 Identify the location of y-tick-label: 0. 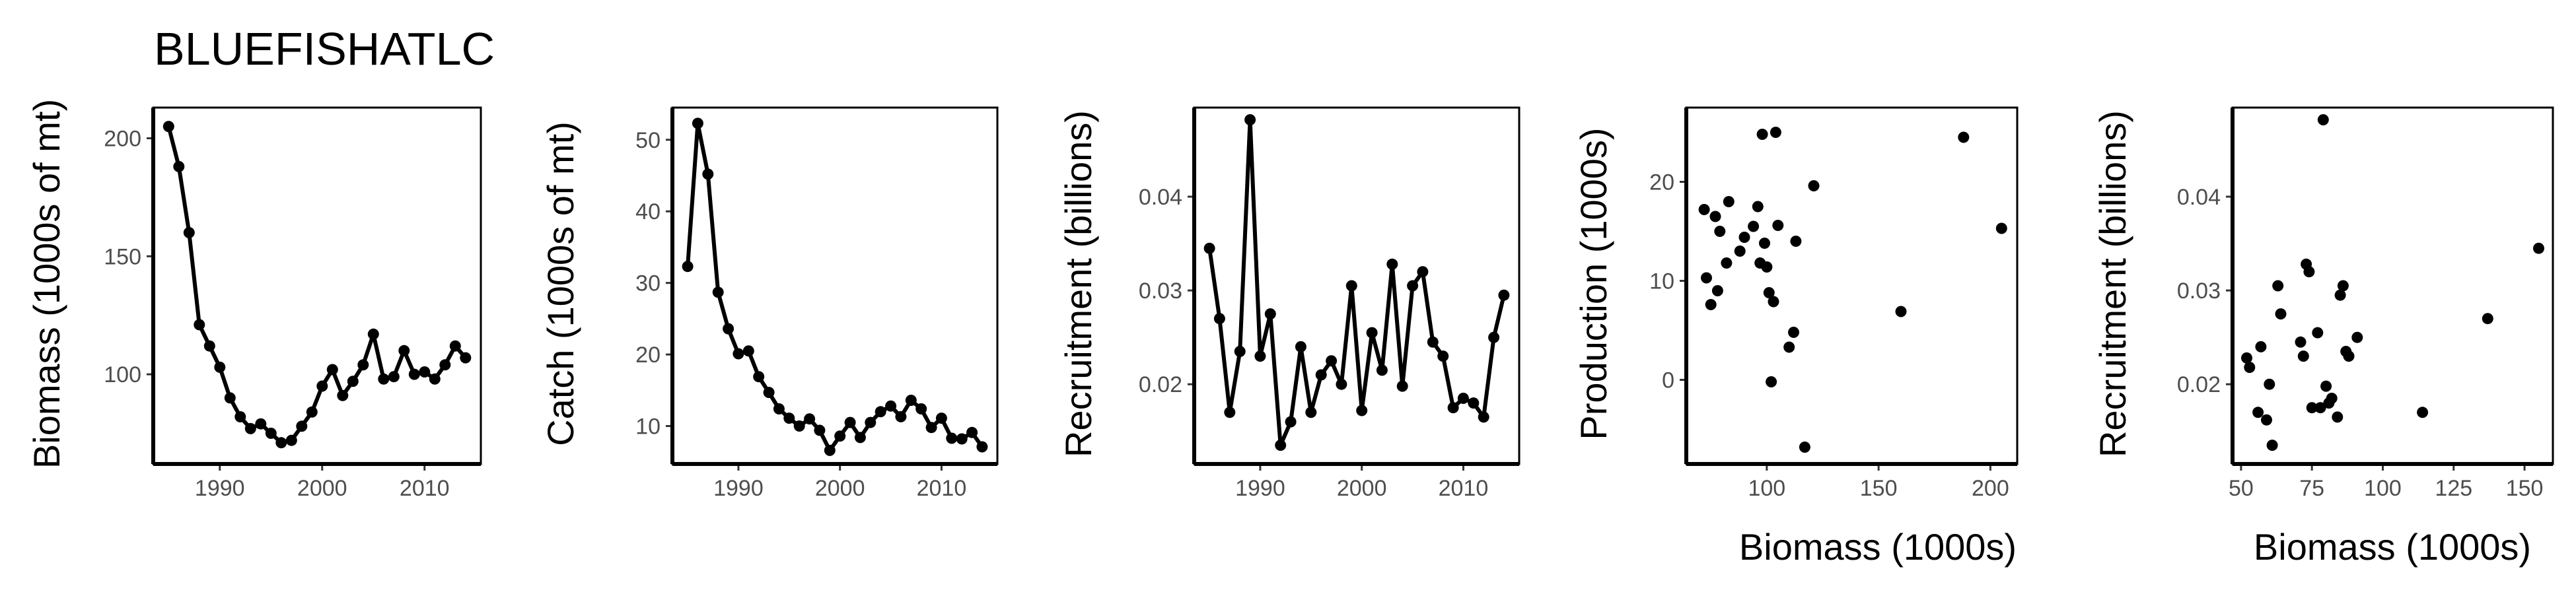
(1668, 380).